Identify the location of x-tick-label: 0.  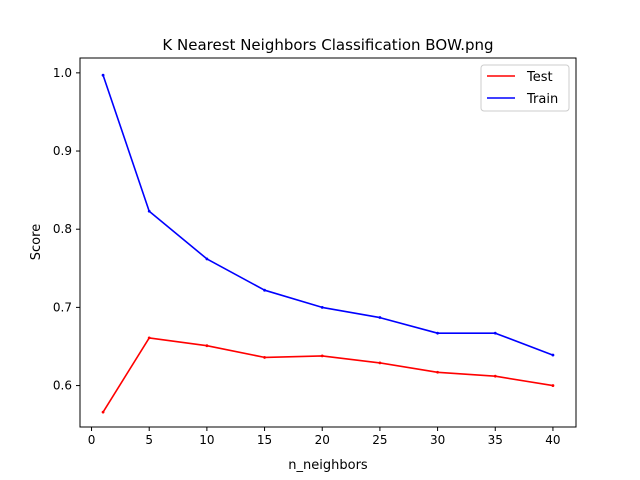
(92, 440).